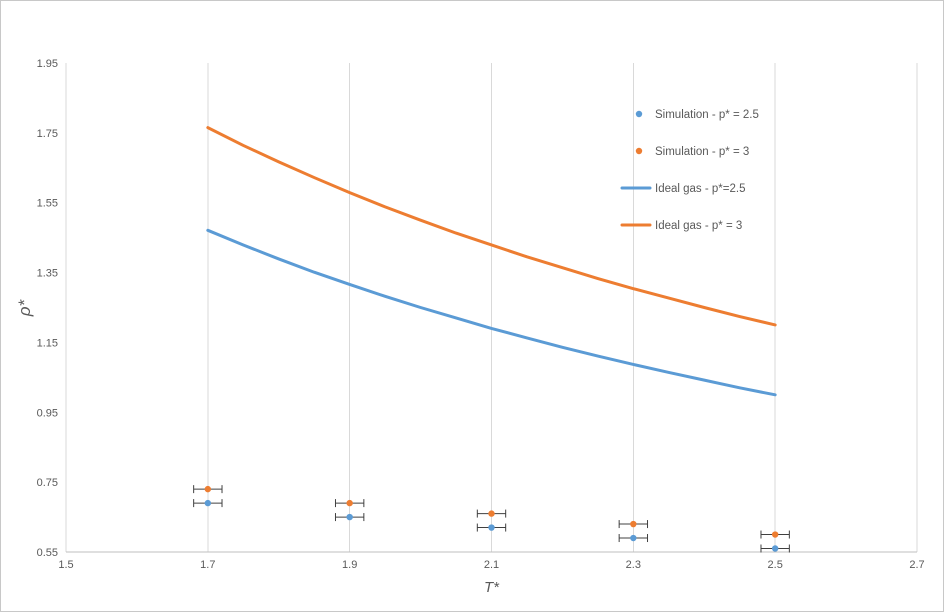 The width and height of the screenshot is (944, 612). What do you see at coordinates (702, 152) in the screenshot?
I see `legend-item-label: Simulation - p* = 3` at bounding box center [702, 152].